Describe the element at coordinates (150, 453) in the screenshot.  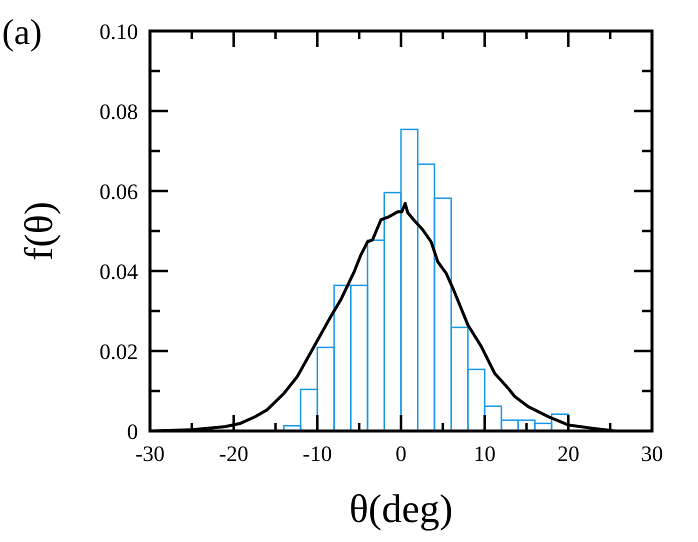
I see `x-tick-label: -30` at that location.